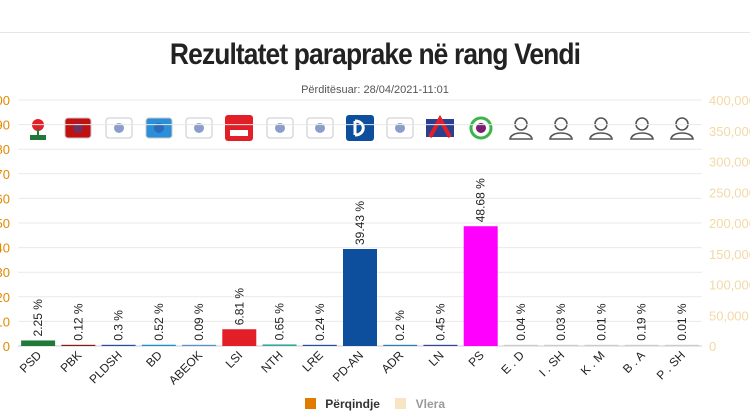 This screenshot has width=750, height=415. I want to click on bar-value-label: 0.09 %, so click(199, 322).